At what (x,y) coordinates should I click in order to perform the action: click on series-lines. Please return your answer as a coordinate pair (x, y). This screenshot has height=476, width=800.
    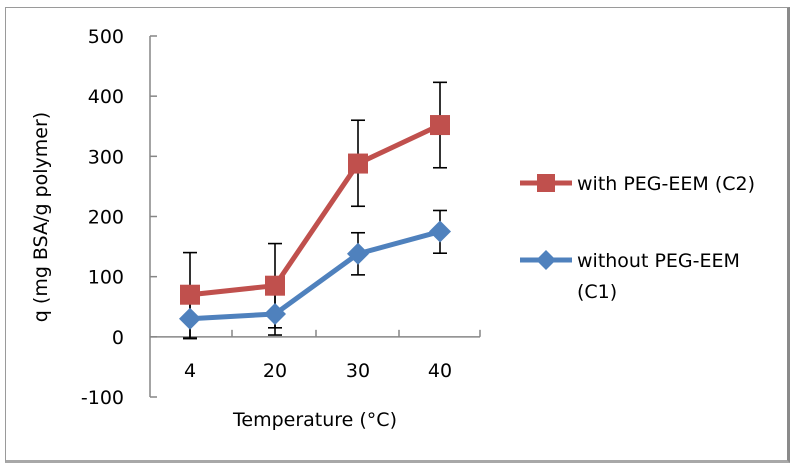
    Looking at the image, I should click on (315, 222).